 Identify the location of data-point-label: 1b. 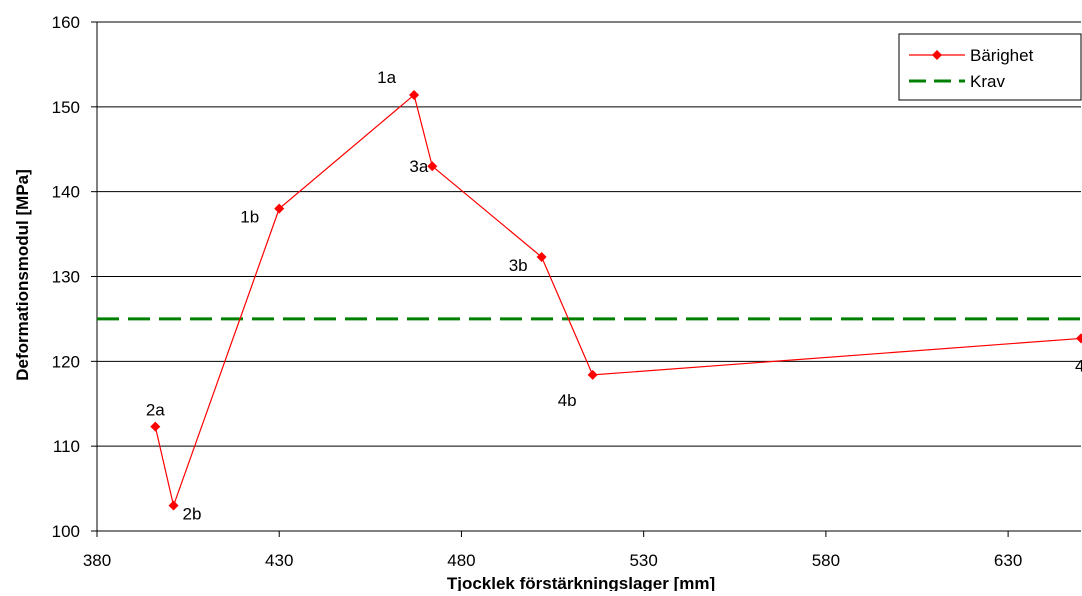
(249, 217).